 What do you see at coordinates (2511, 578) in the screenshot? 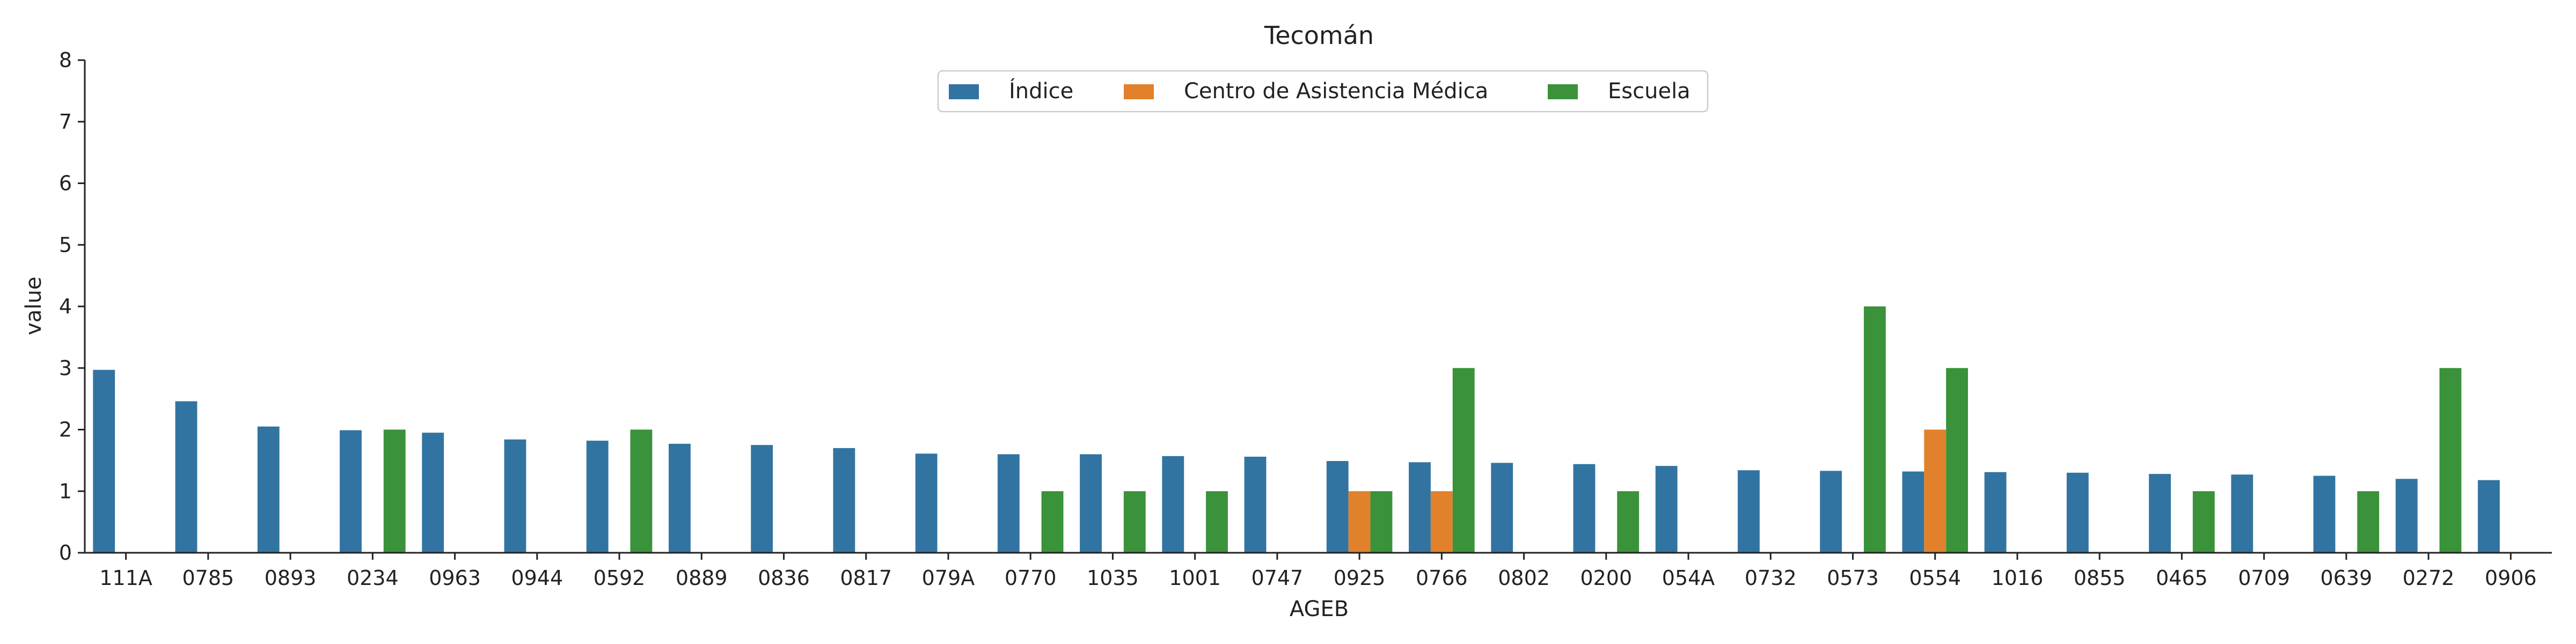
I see `x-tick-label: 0906` at bounding box center [2511, 578].